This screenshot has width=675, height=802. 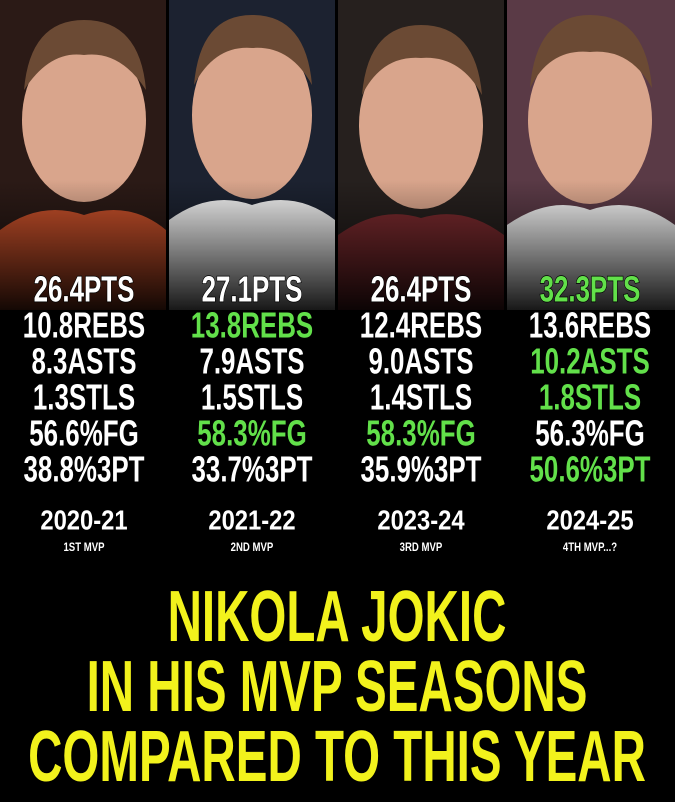 What do you see at coordinates (252, 289) in the screenshot?
I see `stat: 27.1PTS` at bounding box center [252, 289].